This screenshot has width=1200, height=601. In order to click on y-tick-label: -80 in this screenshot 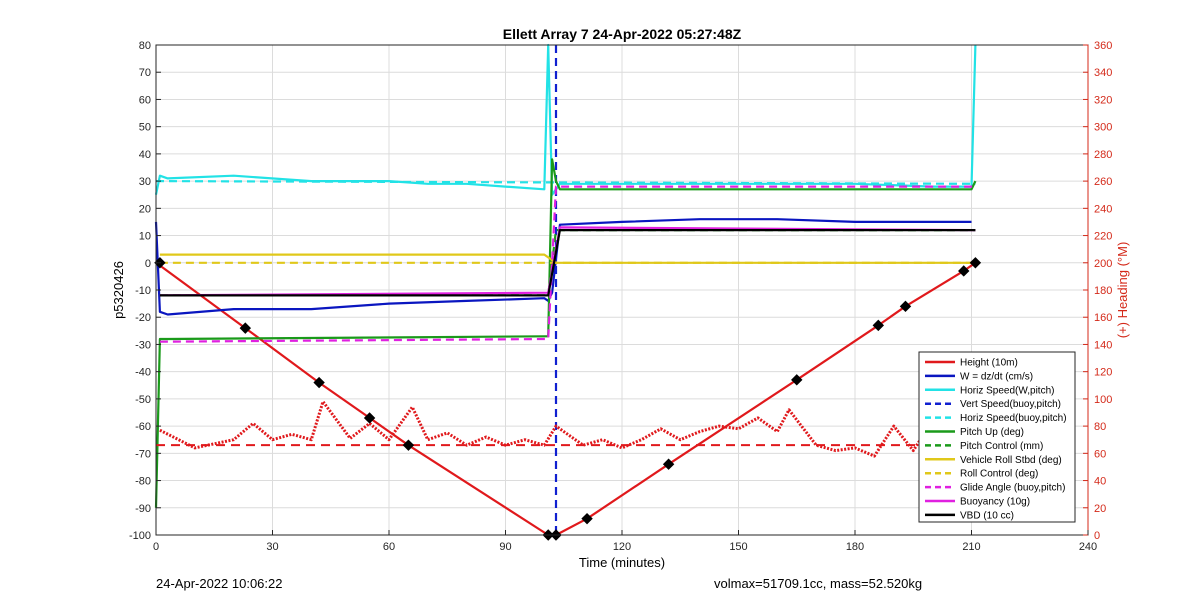, I will do `click(143, 482)`.